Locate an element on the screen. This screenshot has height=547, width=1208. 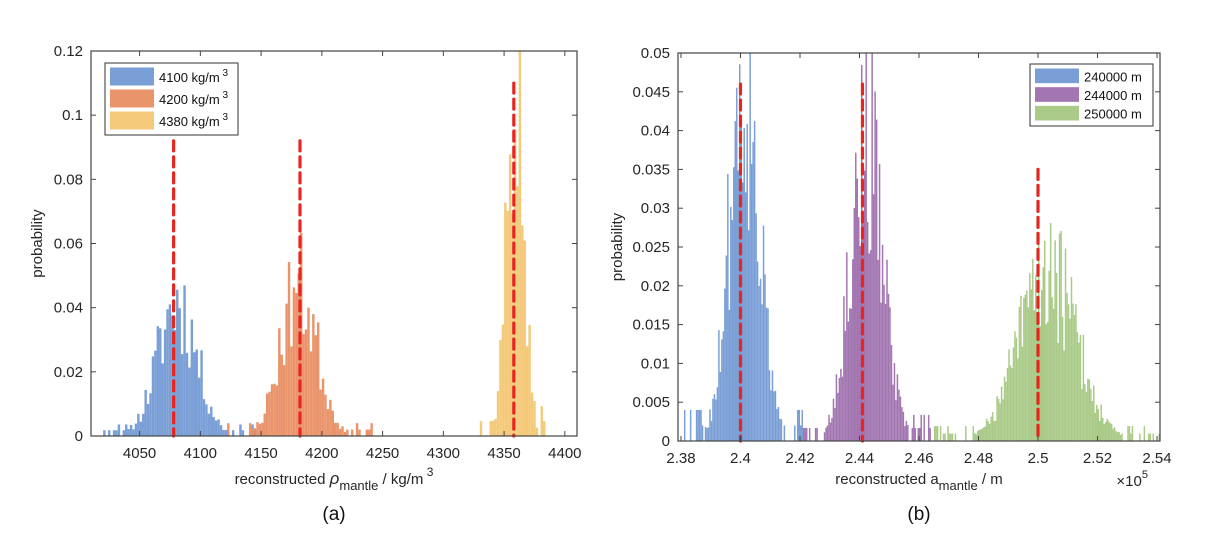
series-240000-m is located at coordinates (743, 247).